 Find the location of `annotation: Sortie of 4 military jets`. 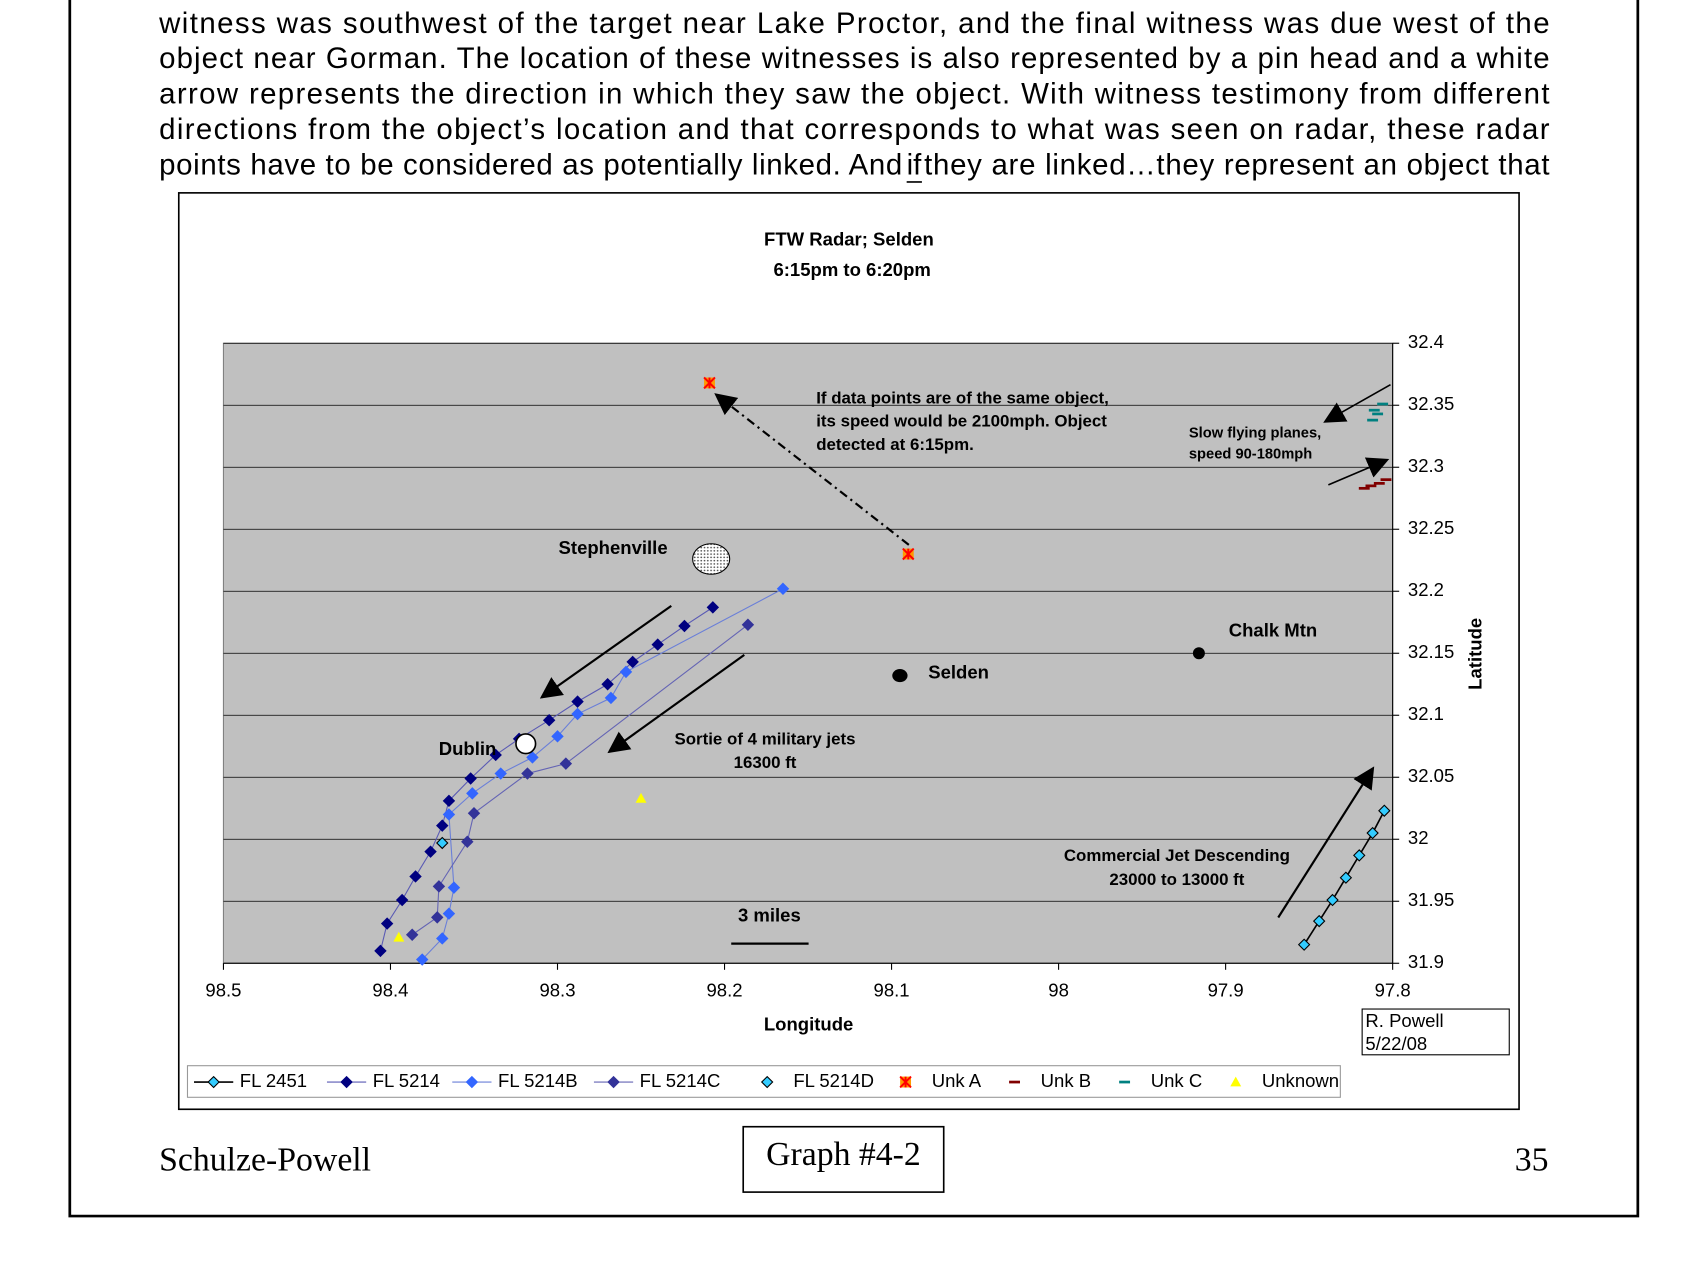

annotation: Sortie of 4 military jets is located at coordinates (765, 738).